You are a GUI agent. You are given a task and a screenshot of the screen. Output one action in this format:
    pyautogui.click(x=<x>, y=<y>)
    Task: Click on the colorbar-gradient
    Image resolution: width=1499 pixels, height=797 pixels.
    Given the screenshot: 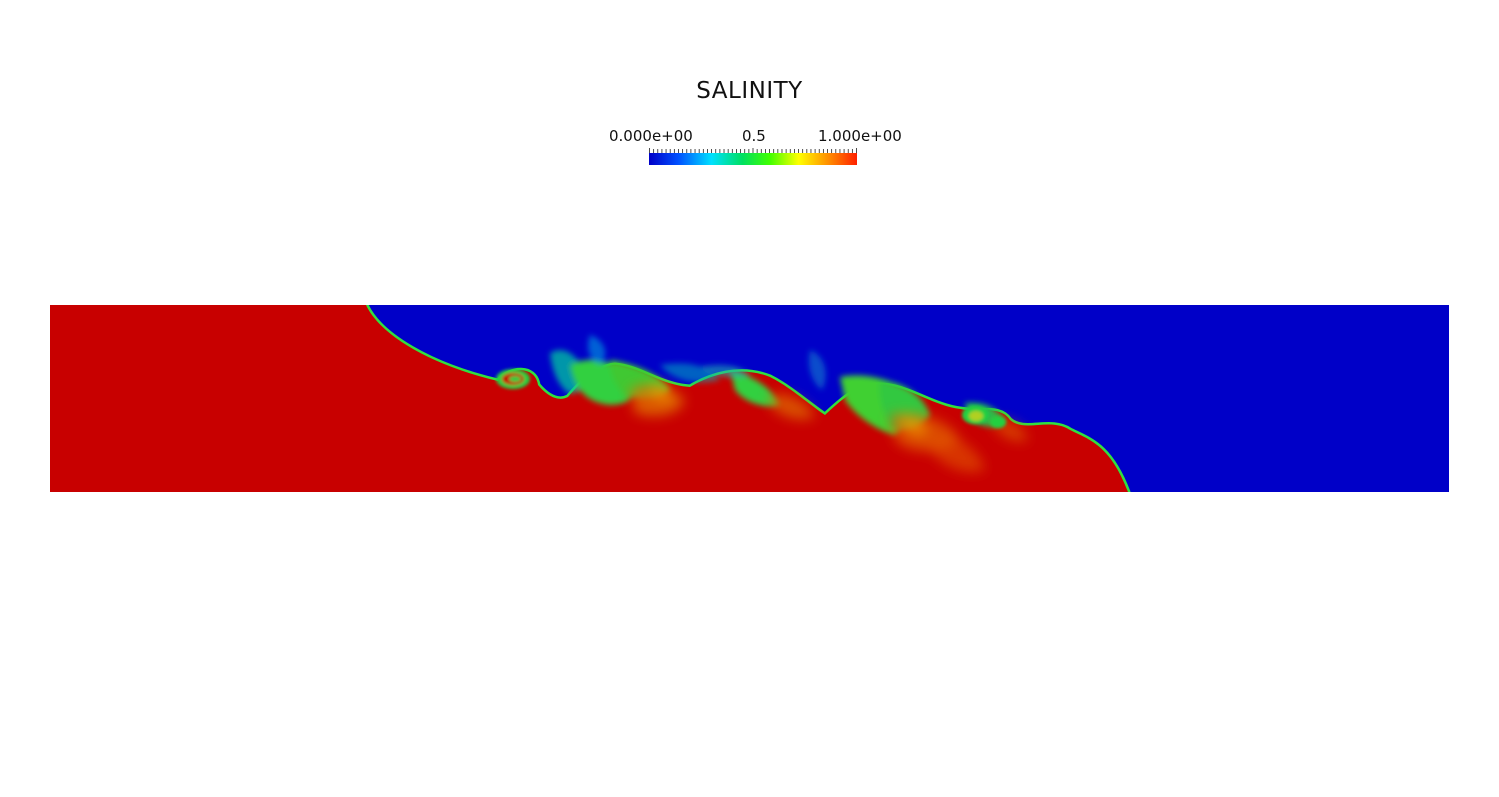 What is the action you would take?
    pyautogui.click(x=753, y=159)
    